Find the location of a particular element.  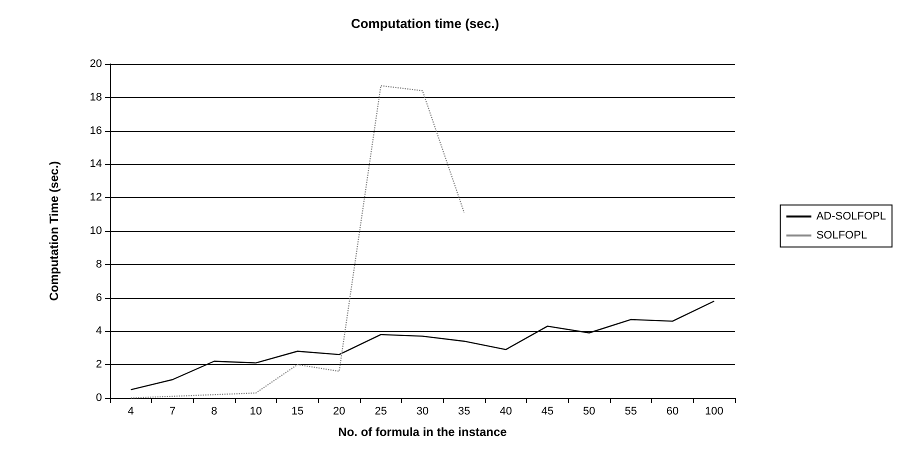

x-tick-label: 100 is located at coordinates (714, 412).